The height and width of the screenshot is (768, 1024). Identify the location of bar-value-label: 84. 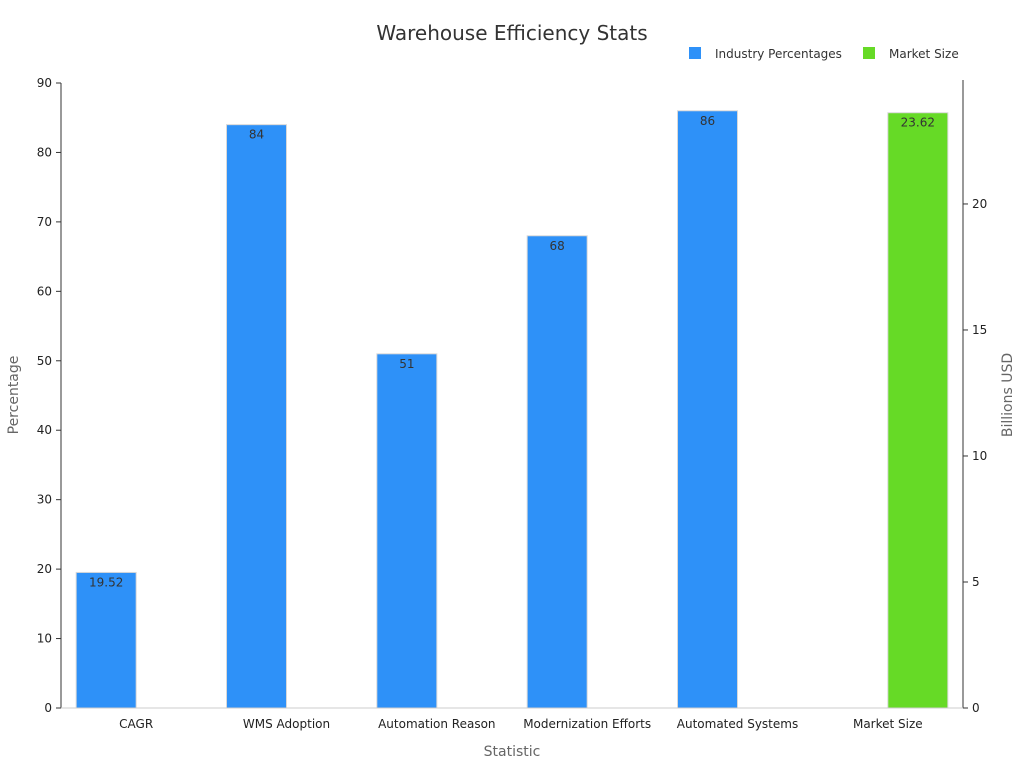
(256, 135).